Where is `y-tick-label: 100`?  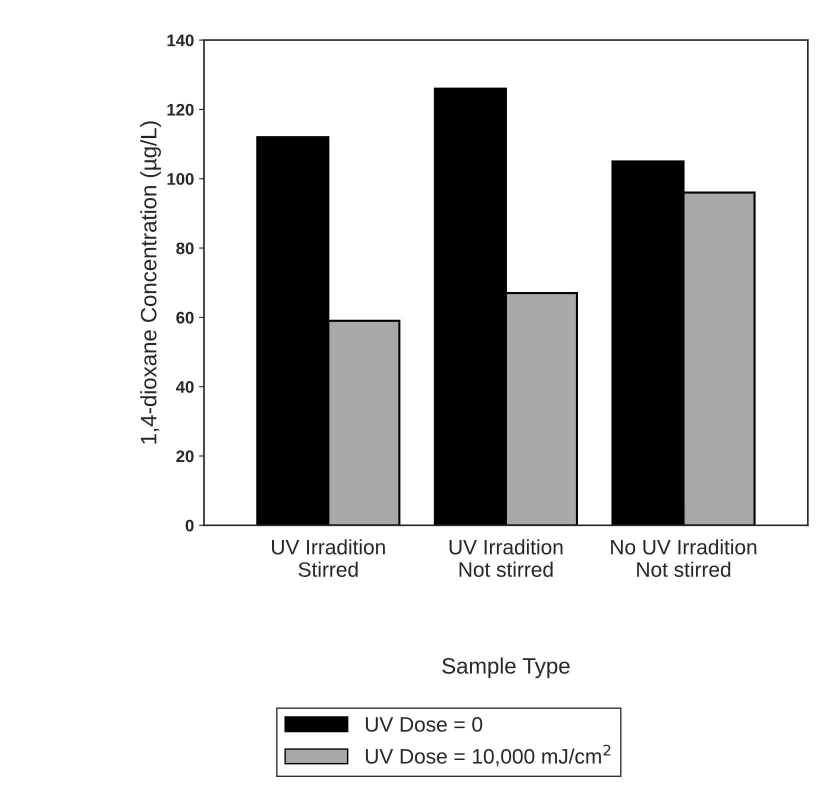
y-tick-label: 100 is located at coordinates (181, 179).